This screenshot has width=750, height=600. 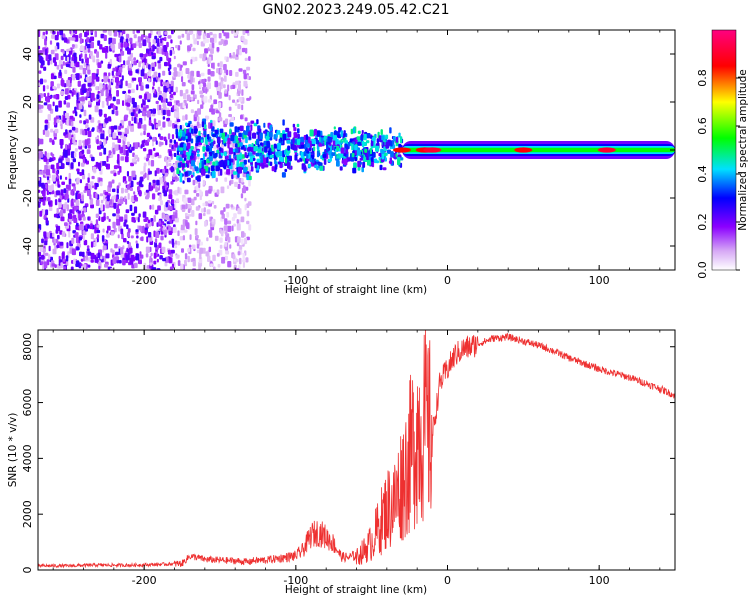 I want to click on spectrogram-hotspot, so click(x=606, y=150).